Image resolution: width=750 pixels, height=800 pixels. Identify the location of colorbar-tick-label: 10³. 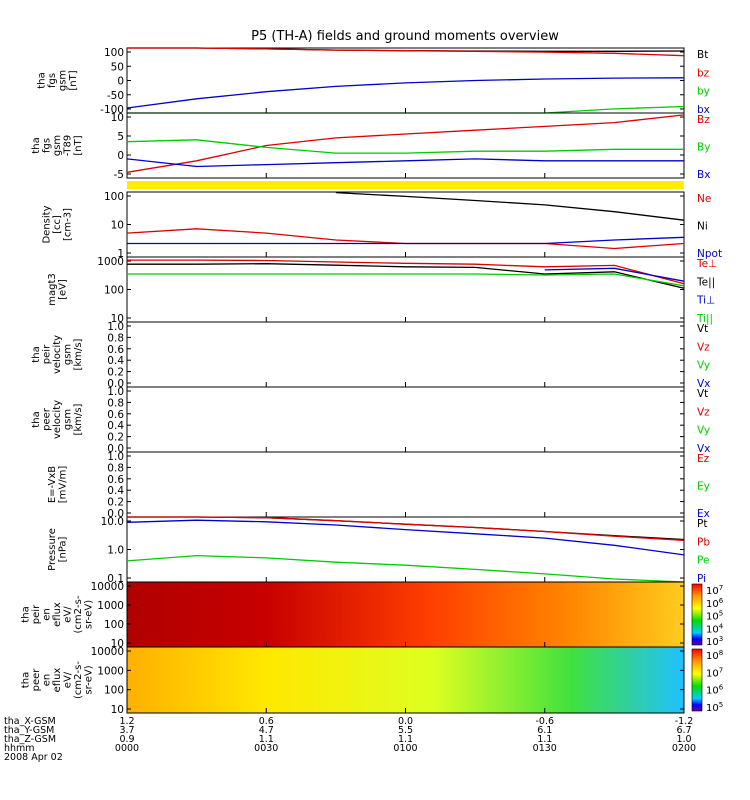
(714, 641).